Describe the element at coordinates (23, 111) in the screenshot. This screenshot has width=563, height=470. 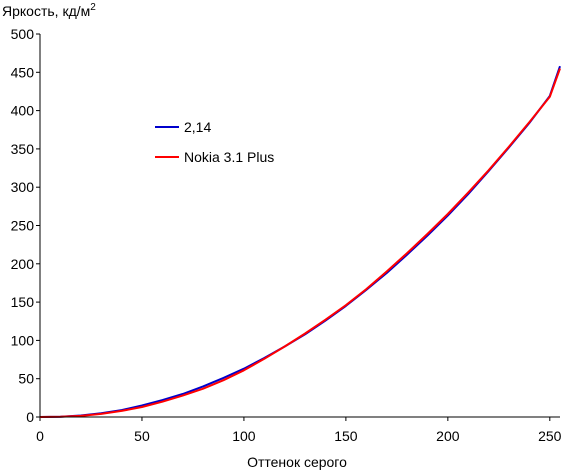
I see `y-tick-label: 400` at that location.